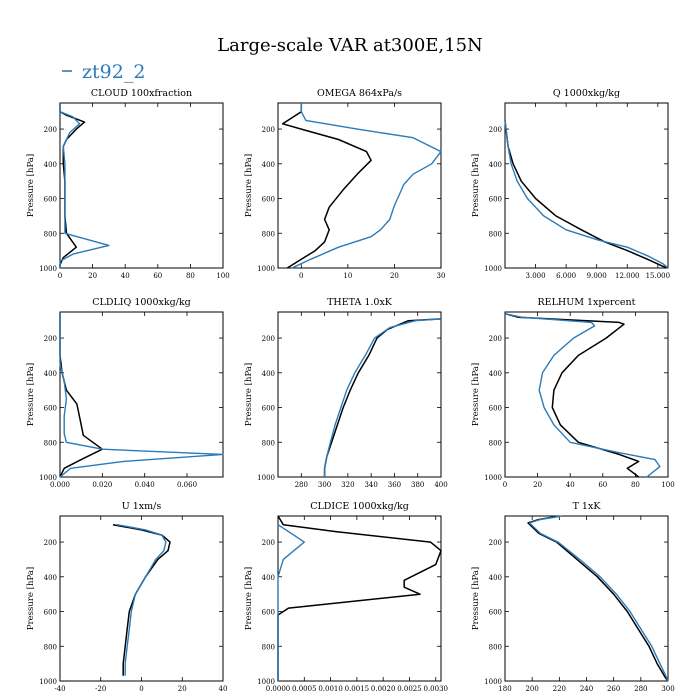  What do you see at coordinates (409, 689) in the screenshot?
I see `x-tick-label: 0.0025` at bounding box center [409, 689].